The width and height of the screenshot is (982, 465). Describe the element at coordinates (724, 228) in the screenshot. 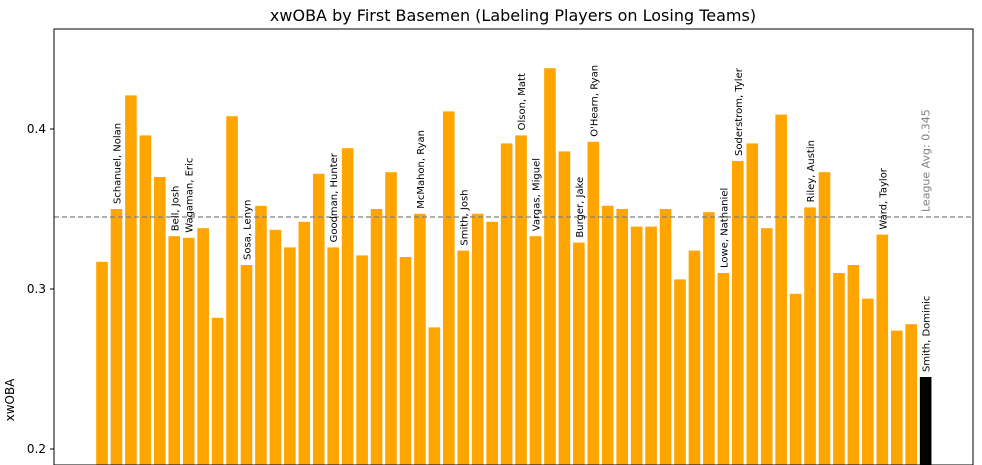

I see `bar-label: Lowe, Nathaniel` at that location.